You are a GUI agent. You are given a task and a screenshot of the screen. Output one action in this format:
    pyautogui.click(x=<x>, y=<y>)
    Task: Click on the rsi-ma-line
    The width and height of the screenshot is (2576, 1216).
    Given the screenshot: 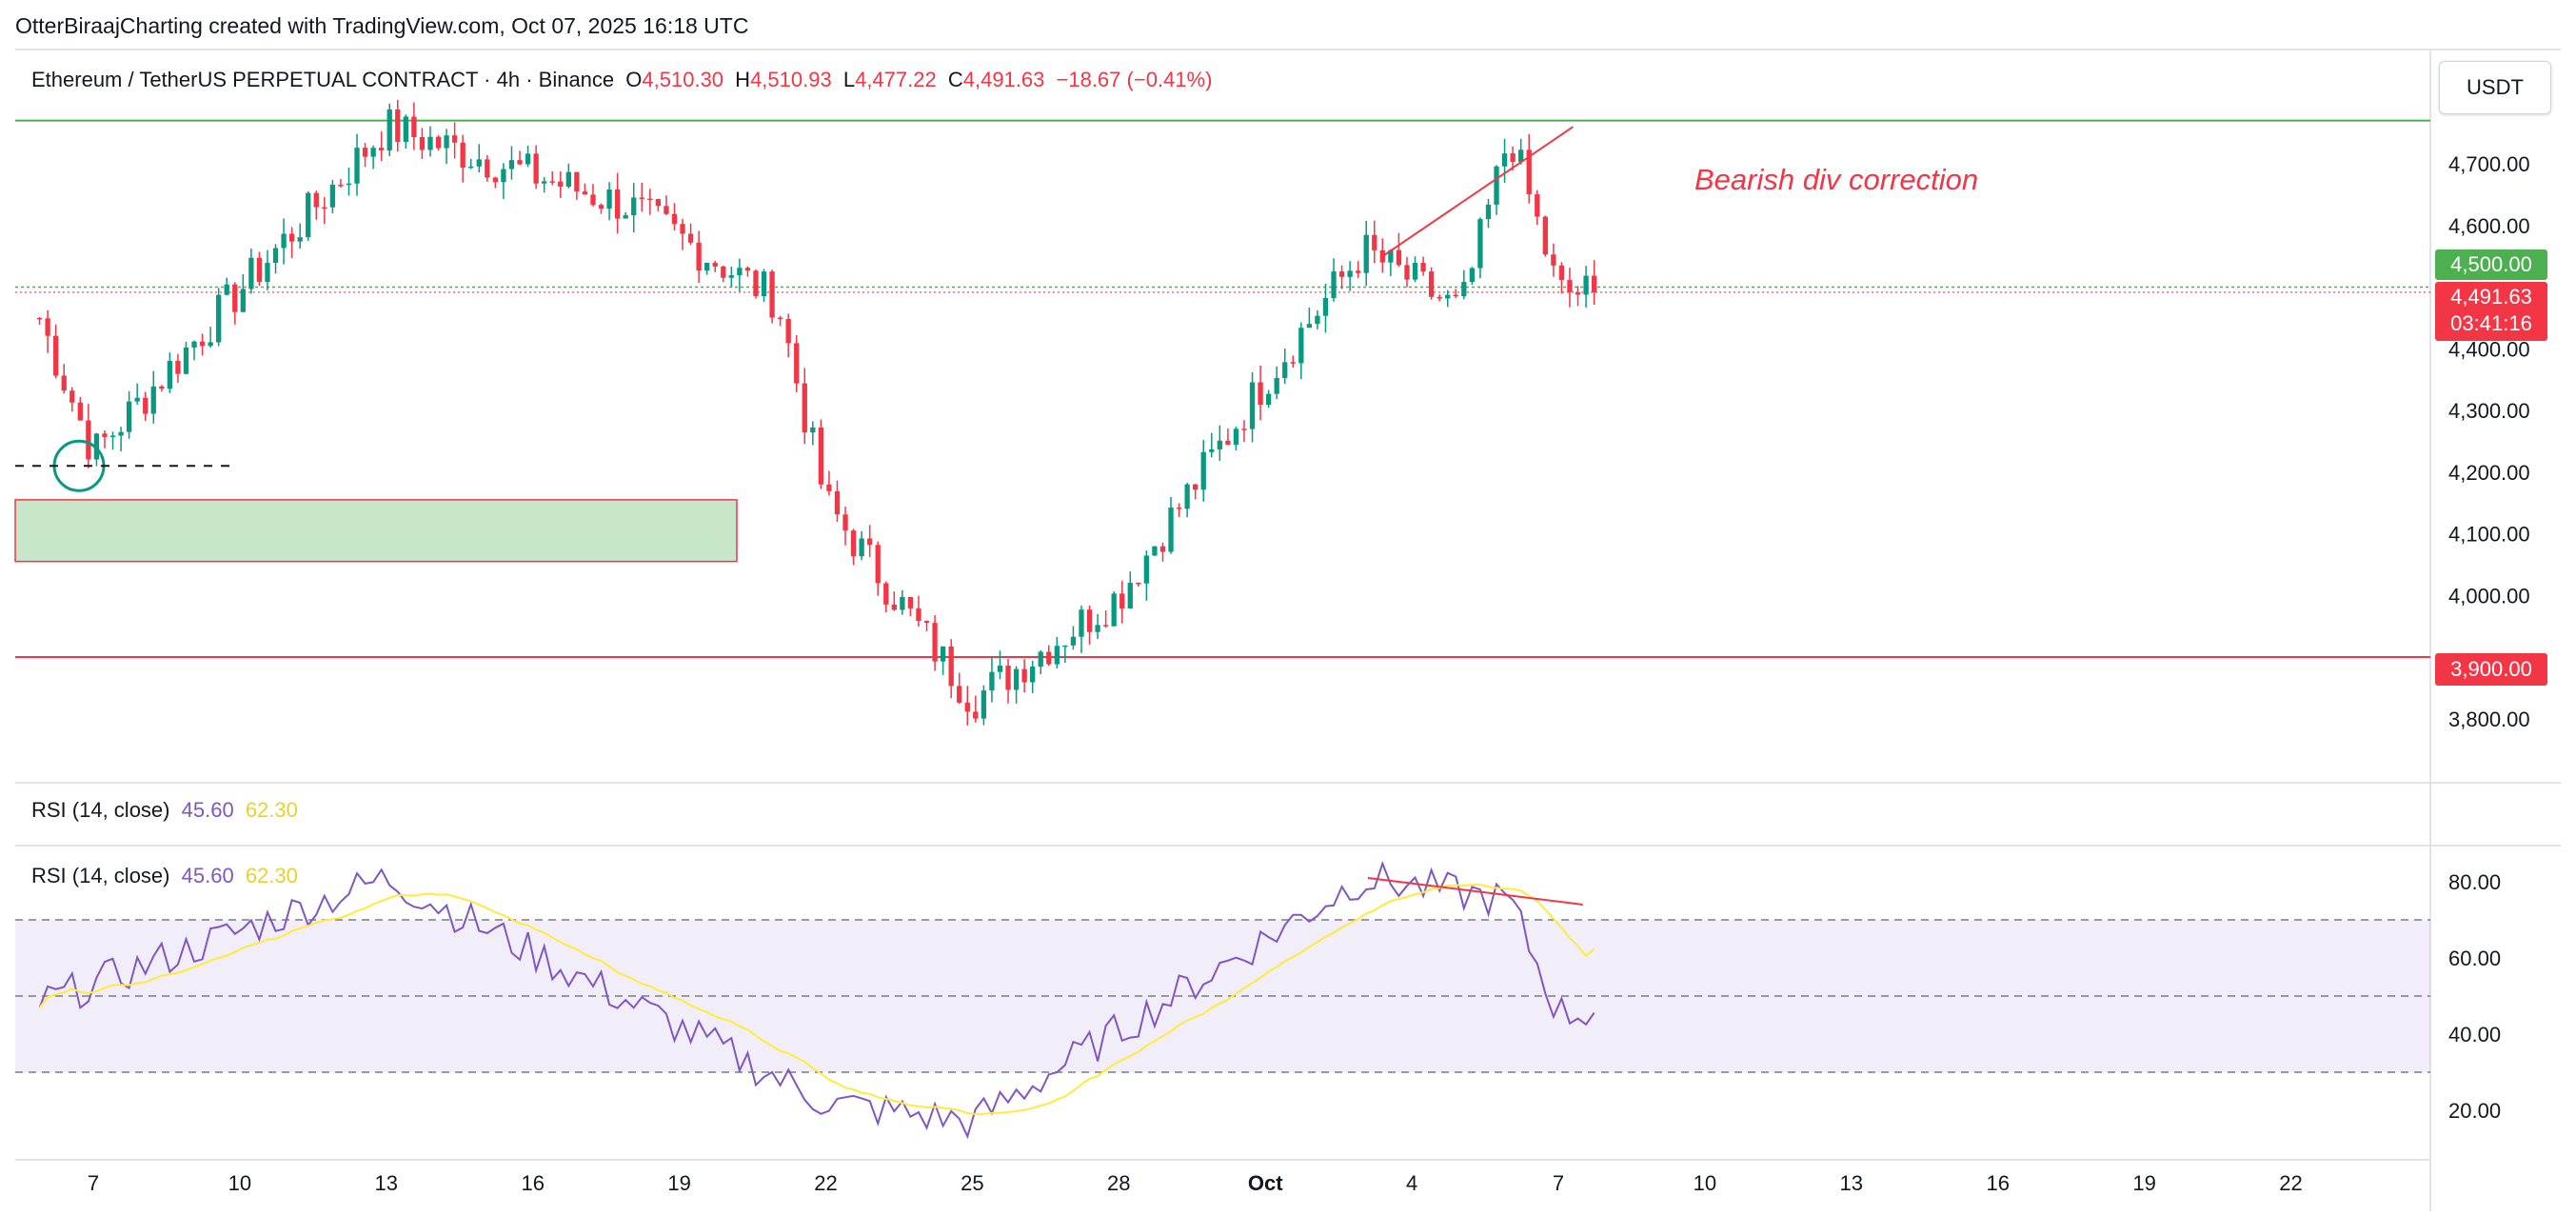 What is the action you would take?
    pyautogui.click(x=816, y=1000)
    